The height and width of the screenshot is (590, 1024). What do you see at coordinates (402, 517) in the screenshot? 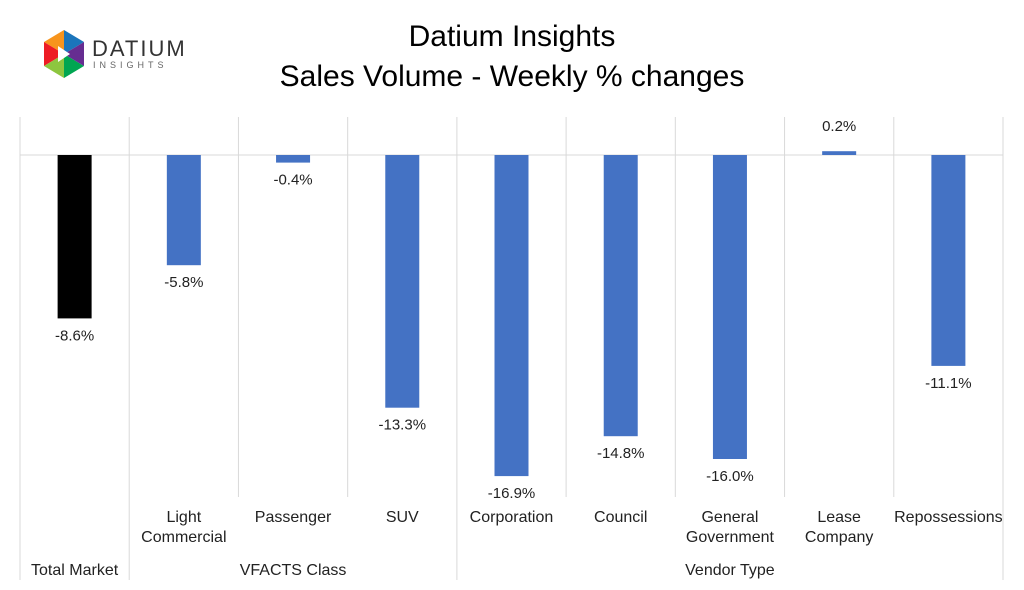
I see `x-tick-label: SUV` at bounding box center [402, 517].